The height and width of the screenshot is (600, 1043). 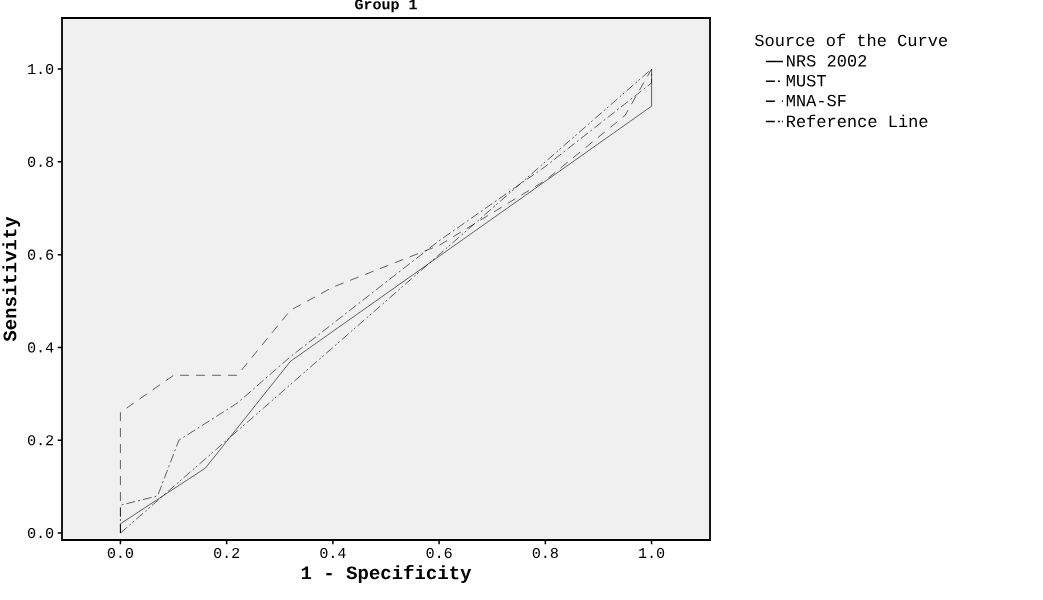 I want to click on y-tick-label: 0.8, so click(x=41, y=161).